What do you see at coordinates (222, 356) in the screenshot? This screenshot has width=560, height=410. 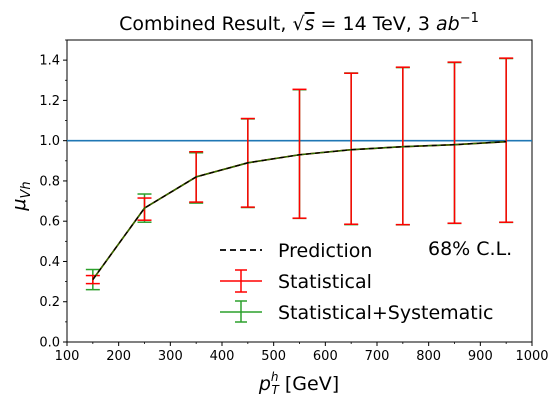 I see `x-tick-label: 400` at bounding box center [222, 356].